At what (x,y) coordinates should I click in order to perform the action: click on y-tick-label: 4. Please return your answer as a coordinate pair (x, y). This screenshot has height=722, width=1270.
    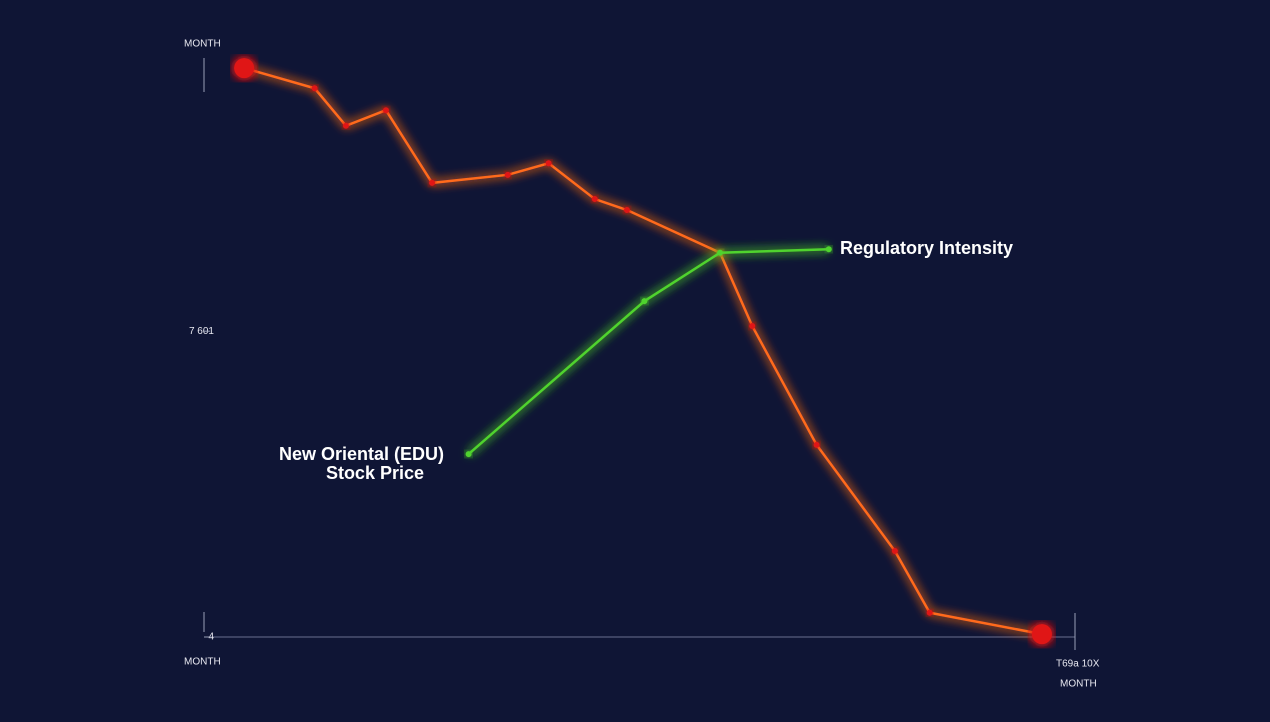
    Looking at the image, I should click on (211, 637).